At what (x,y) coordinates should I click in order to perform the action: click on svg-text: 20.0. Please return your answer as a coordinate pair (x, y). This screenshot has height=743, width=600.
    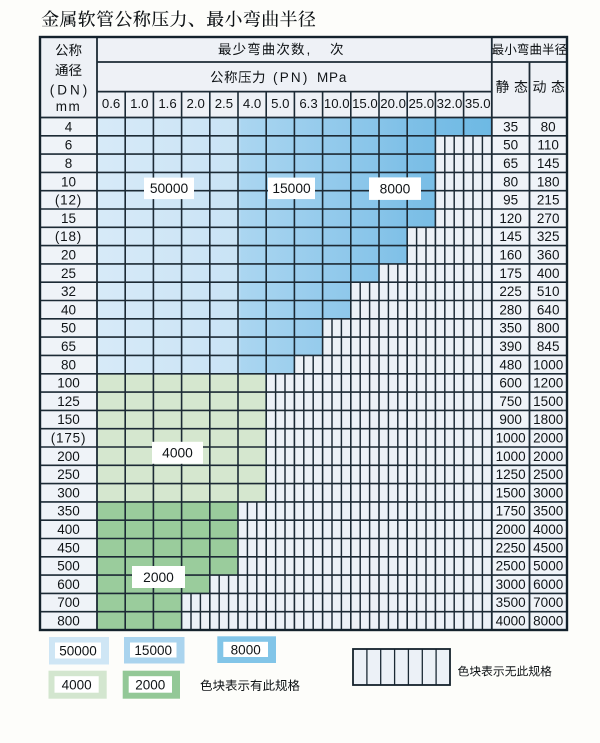
    Looking at the image, I should click on (393, 103).